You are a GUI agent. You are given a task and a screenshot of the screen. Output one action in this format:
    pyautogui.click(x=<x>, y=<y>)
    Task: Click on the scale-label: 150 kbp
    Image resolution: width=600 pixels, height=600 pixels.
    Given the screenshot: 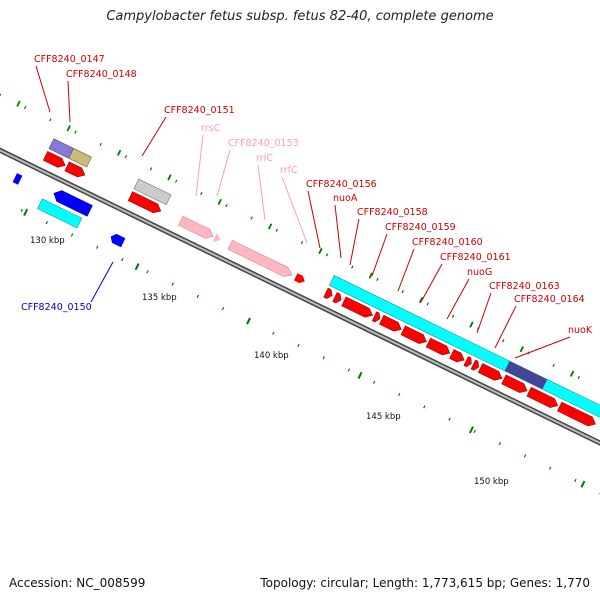 What is the action you would take?
    pyautogui.click(x=491, y=482)
    